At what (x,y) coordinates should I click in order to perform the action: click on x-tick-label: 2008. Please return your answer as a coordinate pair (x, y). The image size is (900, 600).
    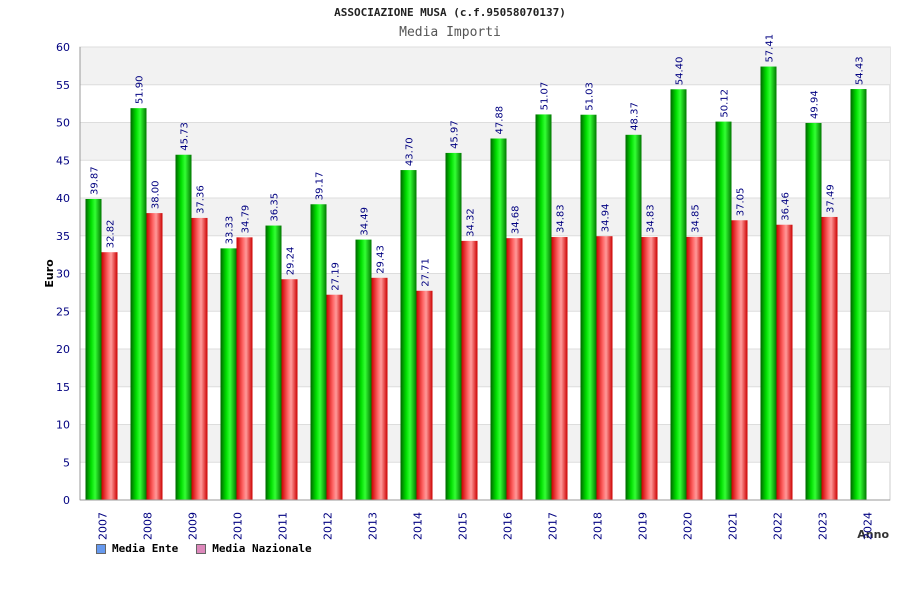
    Looking at the image, I should click on (148, 526).